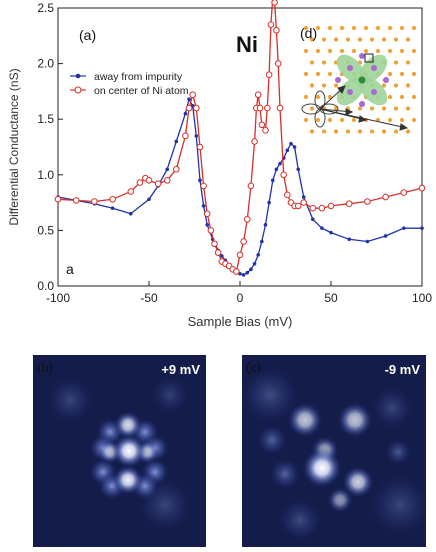 The image size is (436, 552). I want to click on map-label-c: (c), so click(253, 367).